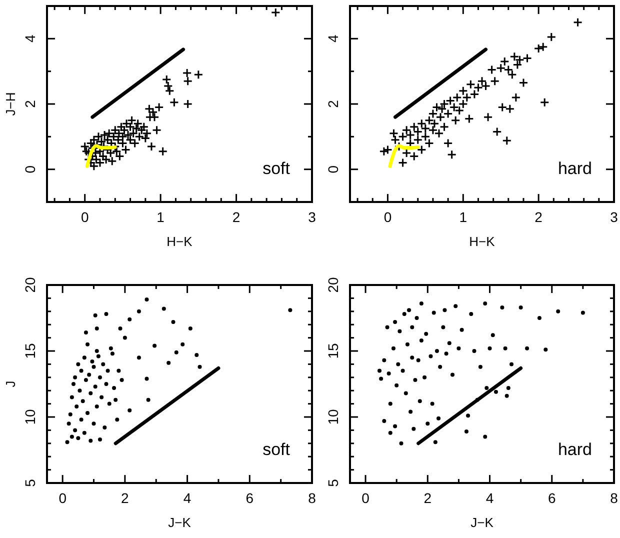 This screenshot has width=620, height=538. What do you see at coordinates (10, 104) in the screenshot?
I see `y-axis-title: J−H` at bounding box center [10, 104].